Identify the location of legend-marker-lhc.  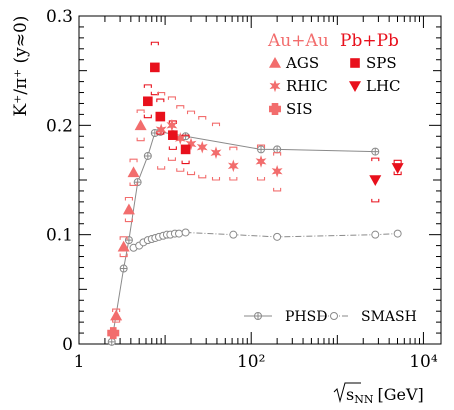
(355, 86).